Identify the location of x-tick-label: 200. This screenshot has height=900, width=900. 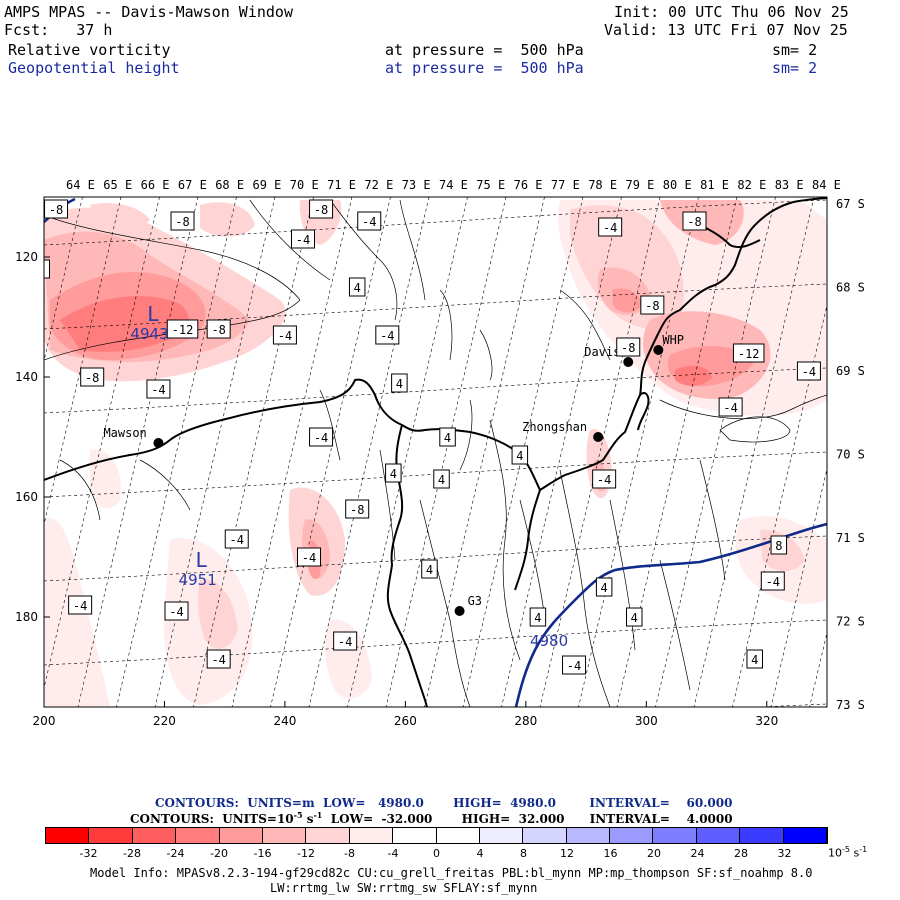
(44, 721).